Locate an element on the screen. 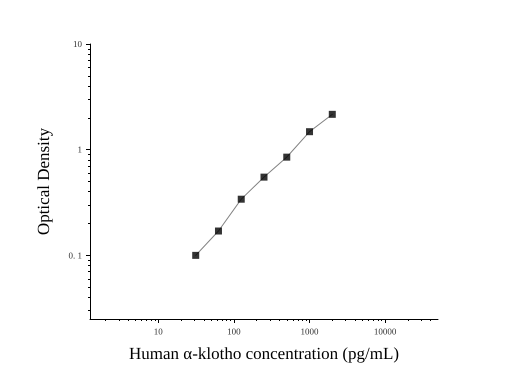 Image resolution: width=508 pixels, height=381 pixels. x-tick-label: 10 is located at coordinates (159, 331).